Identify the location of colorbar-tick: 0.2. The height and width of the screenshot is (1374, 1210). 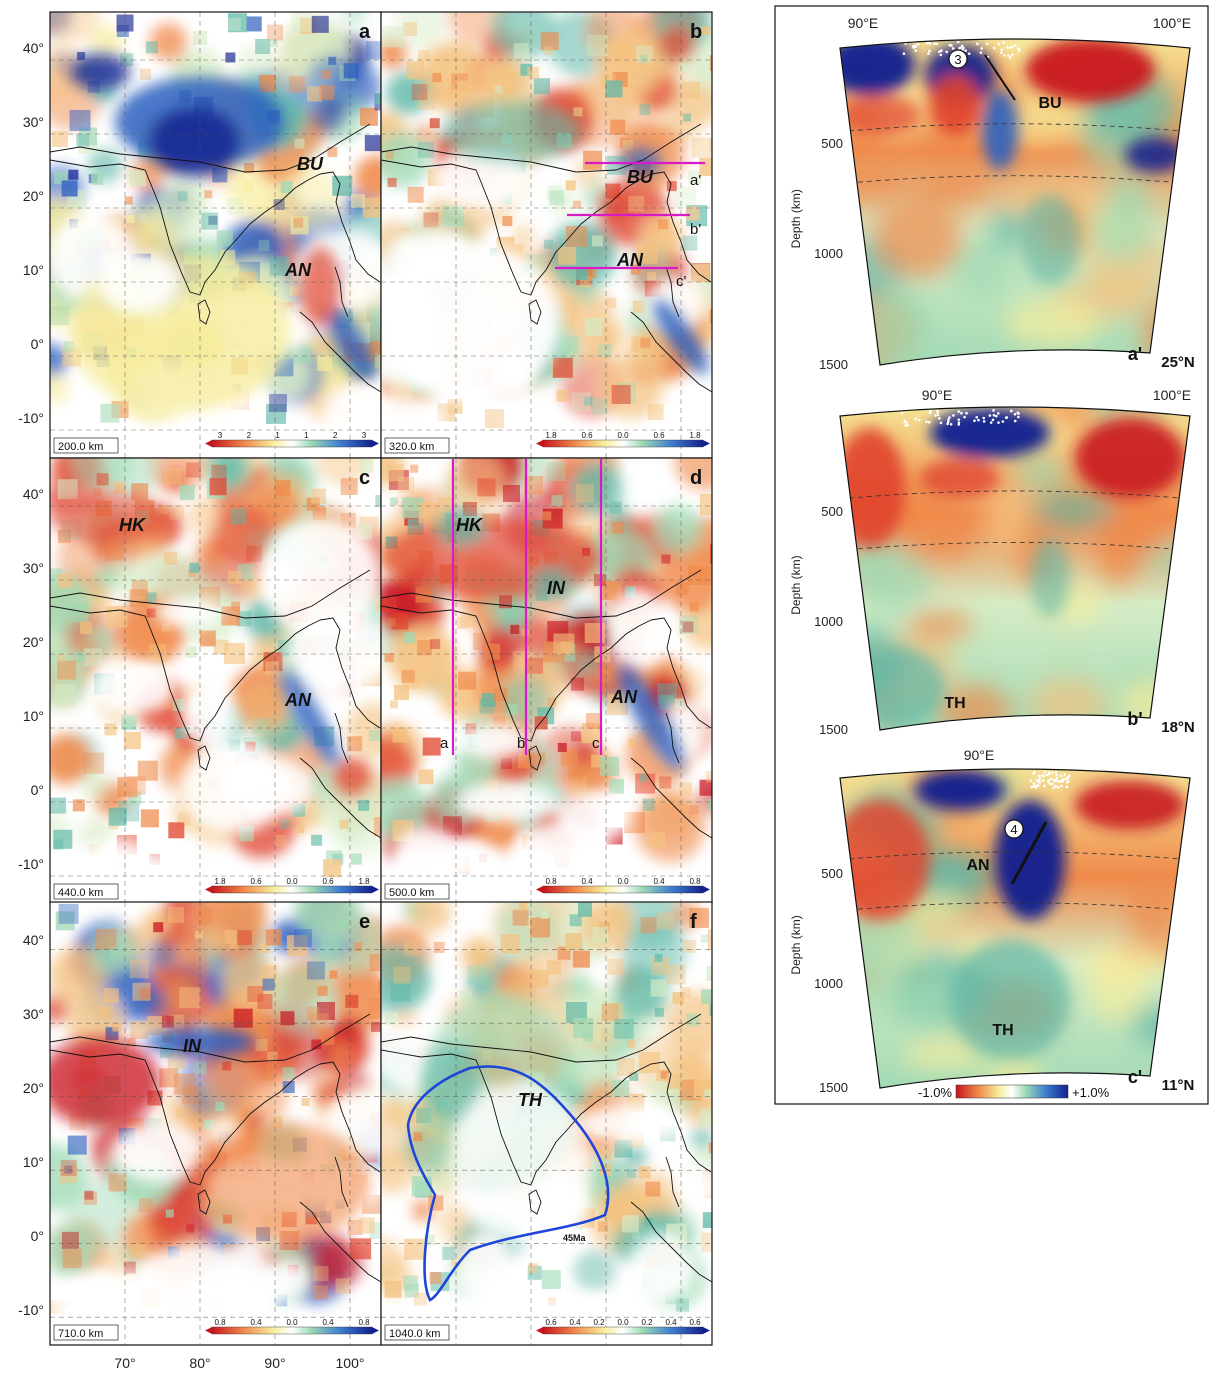
(647, 1322).